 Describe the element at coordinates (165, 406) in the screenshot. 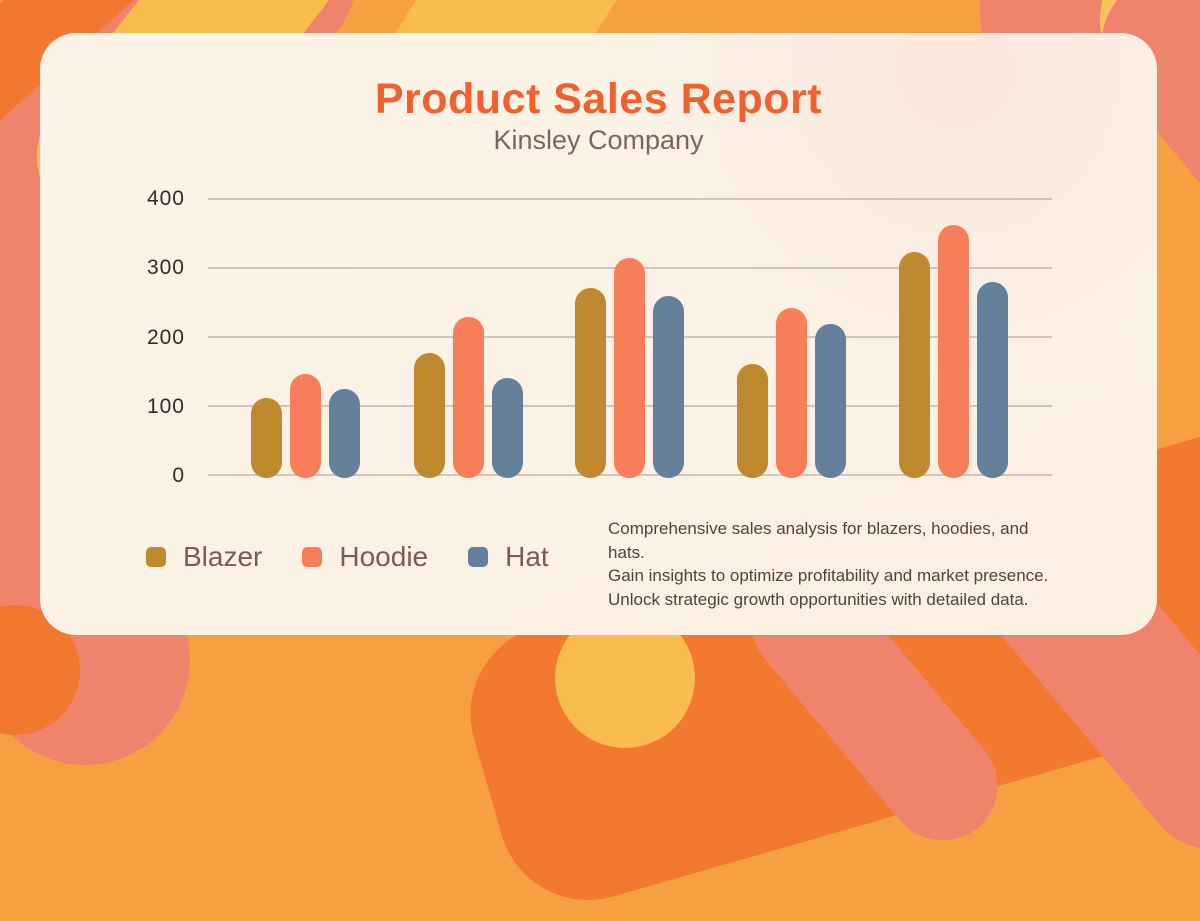

I see `y-tick-label-100: 100` at that location.